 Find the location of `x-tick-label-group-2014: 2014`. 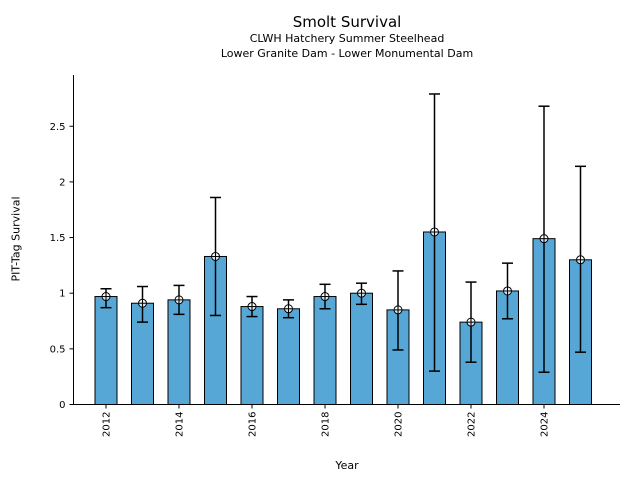

x-tick-label-group-2014: 2014 is located at coordinates (180, 424).